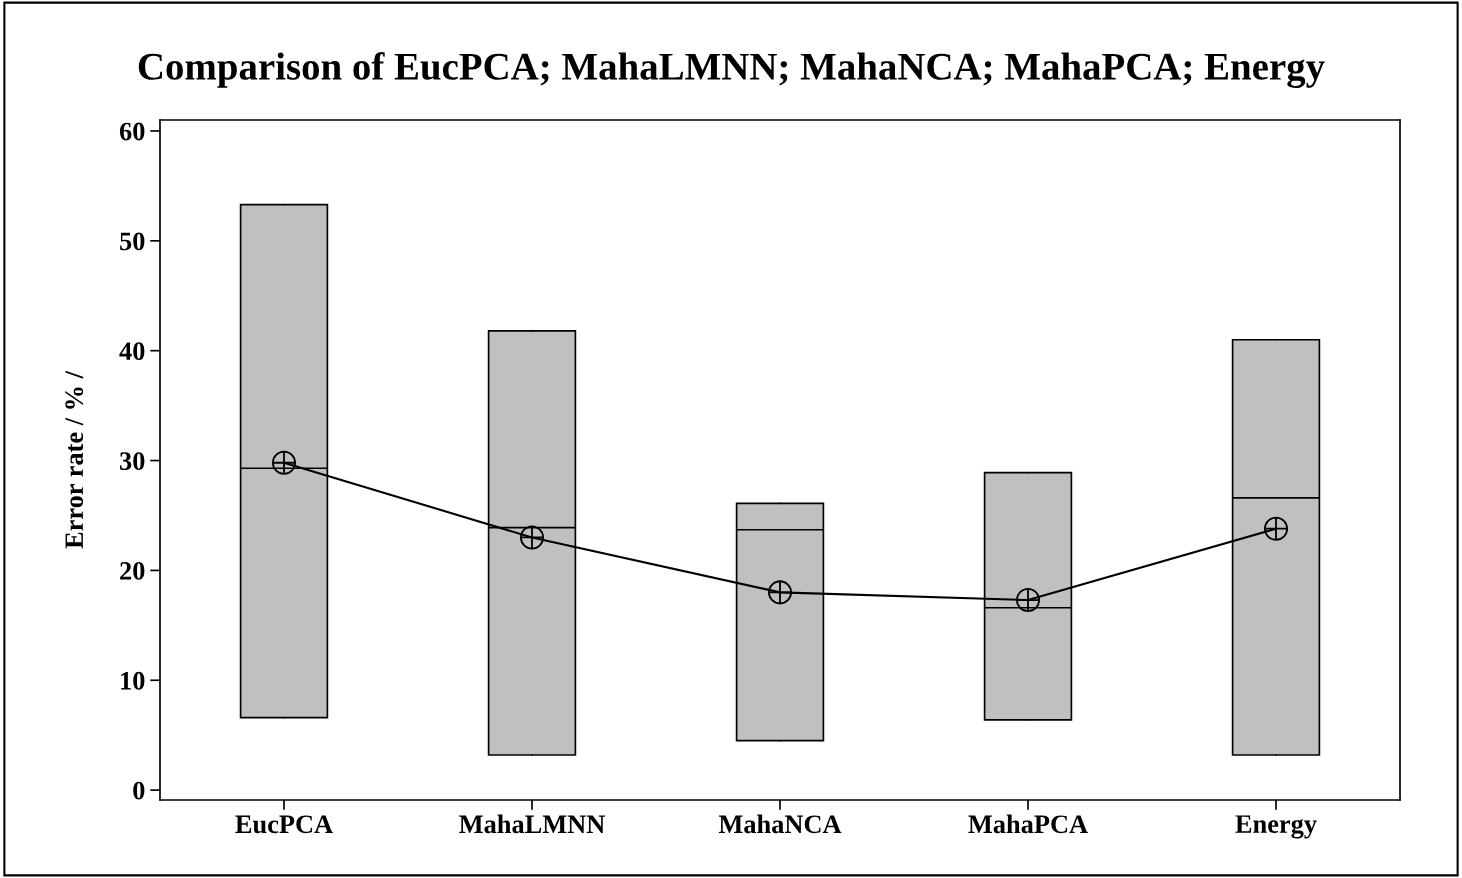  Describe the element at coordinates (532, 824) in the screenshot. I see `x-tick-label: MahaLMNN` at that location.